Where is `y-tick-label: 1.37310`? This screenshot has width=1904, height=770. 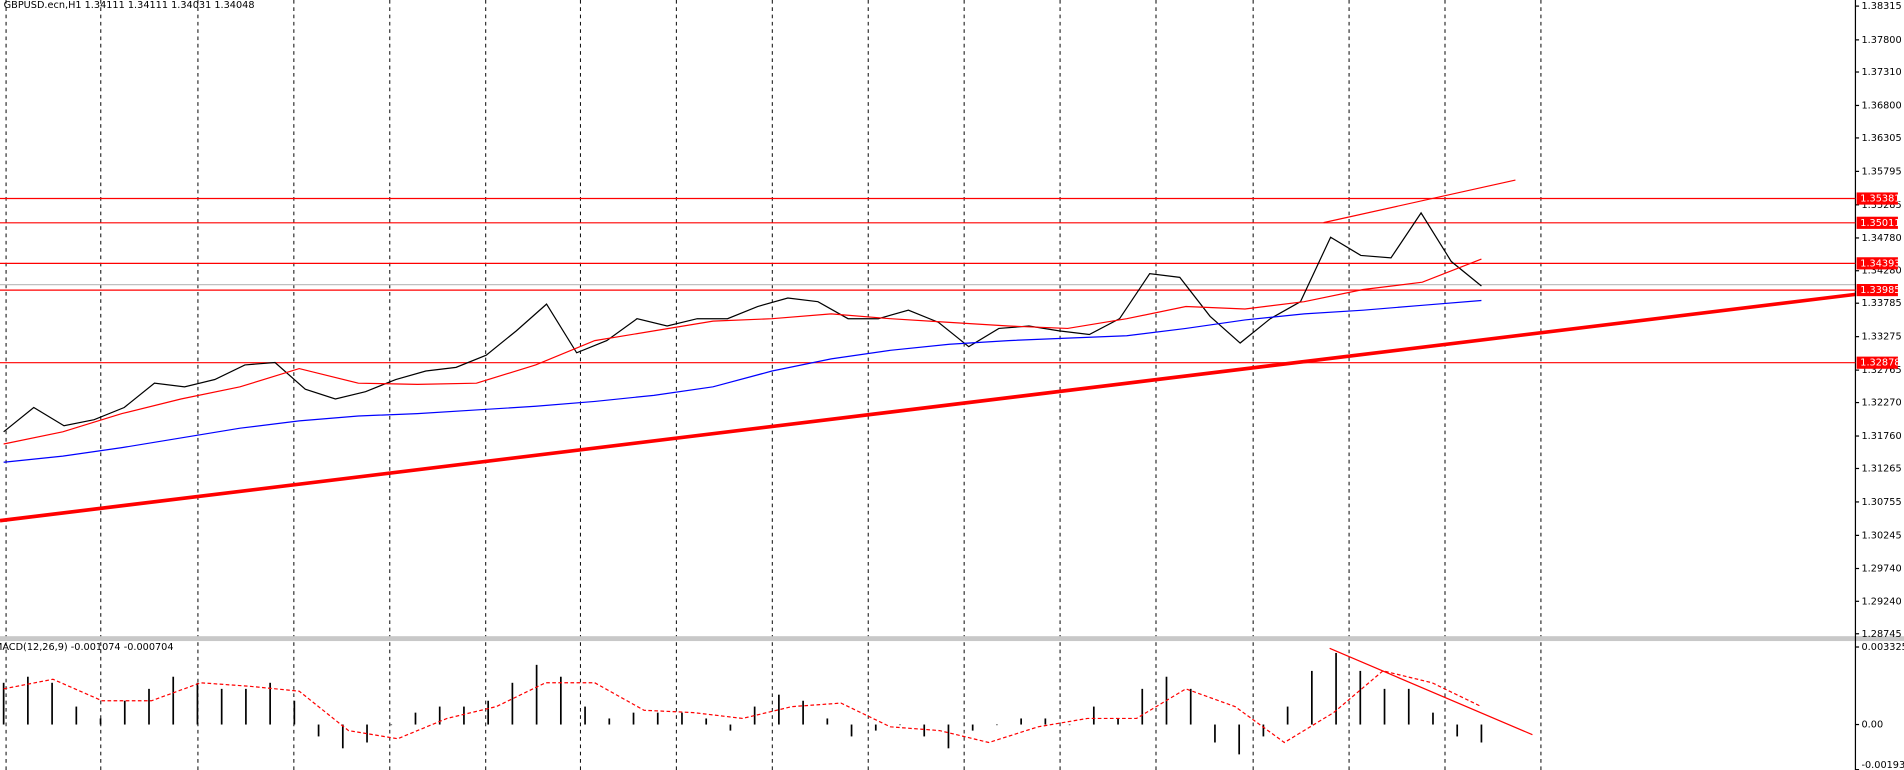 y-tick-label: 1.37310 is located at coordinates (1882, 72).